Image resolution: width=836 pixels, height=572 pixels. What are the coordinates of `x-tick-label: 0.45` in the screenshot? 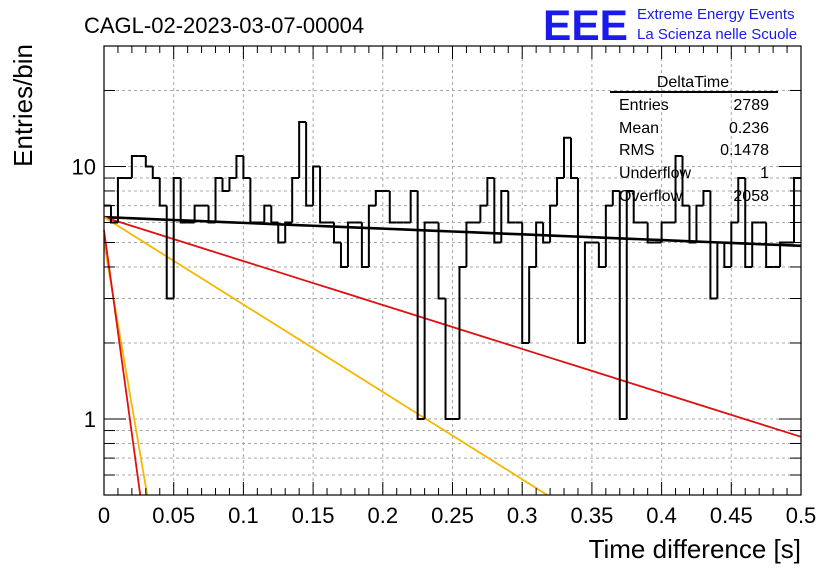 It's located at (731, 515).